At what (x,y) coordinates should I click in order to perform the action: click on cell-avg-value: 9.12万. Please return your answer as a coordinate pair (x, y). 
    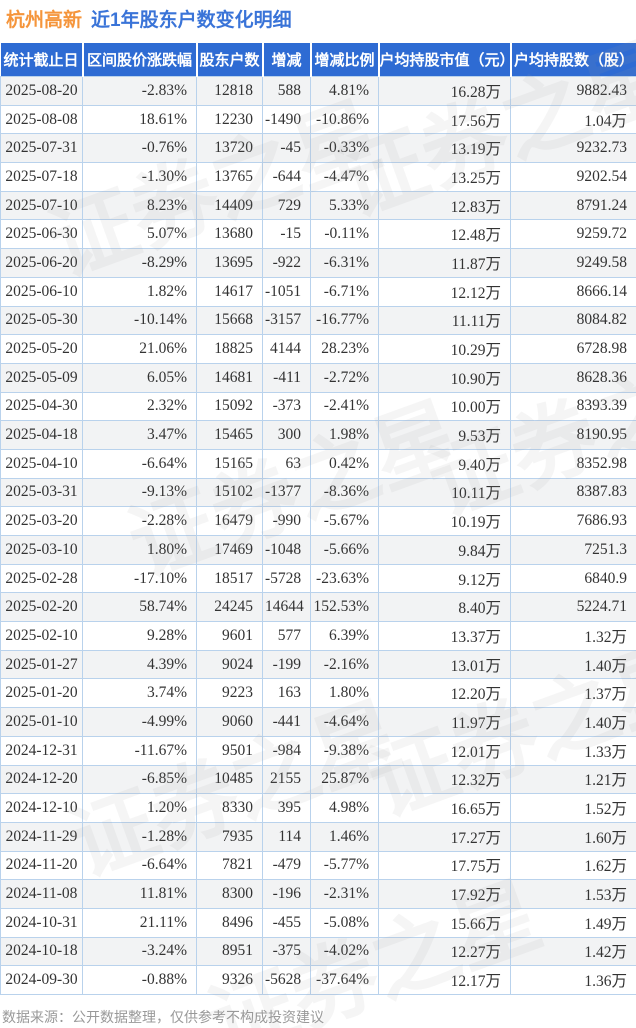
    Looking at the image, I should click on (444, 578).